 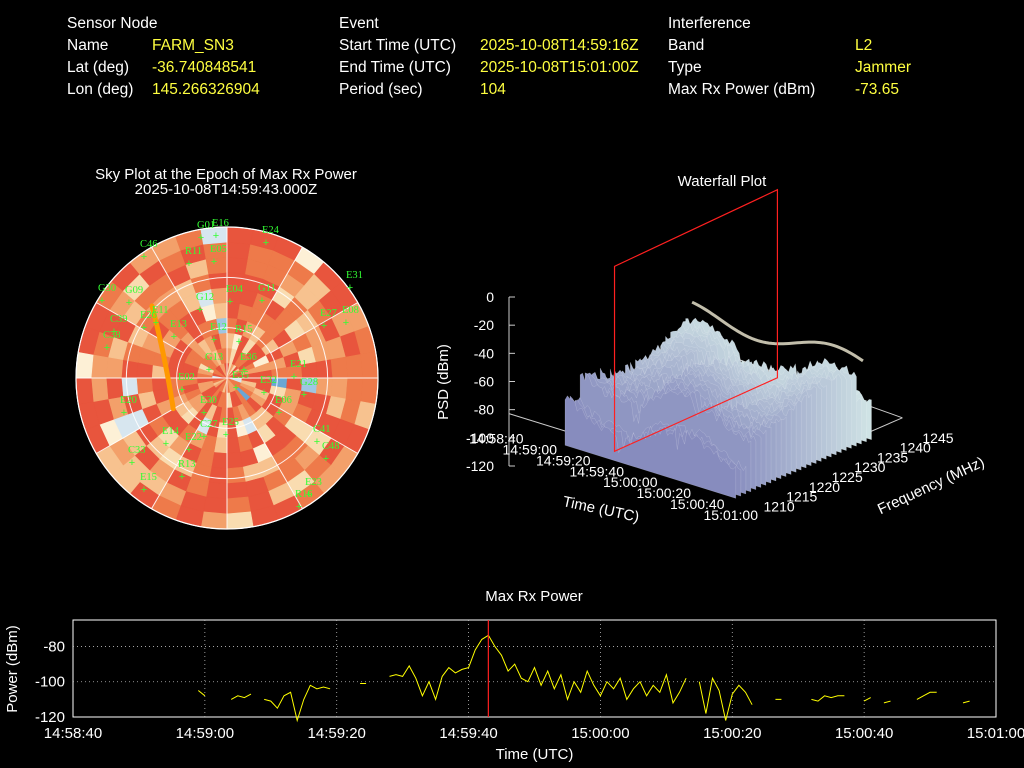 I want to click on waterfall-frame, so click(x=705, y=392).